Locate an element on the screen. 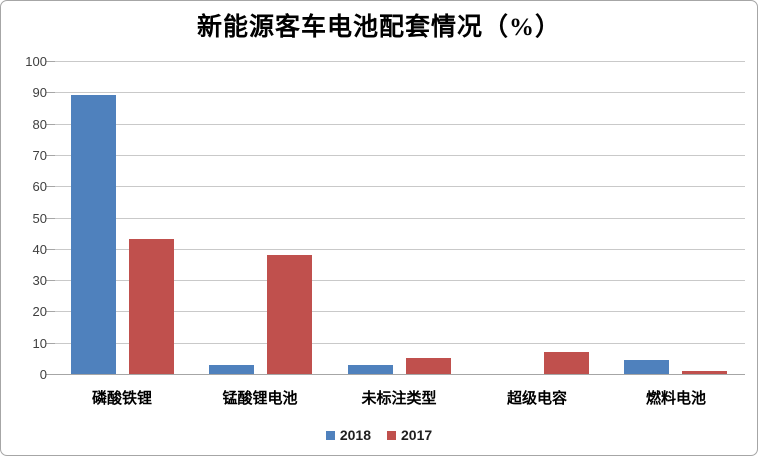 The height and width of the screenshot is (458, 760). legend: 2018 2017 is located at coordinates (379, 435).